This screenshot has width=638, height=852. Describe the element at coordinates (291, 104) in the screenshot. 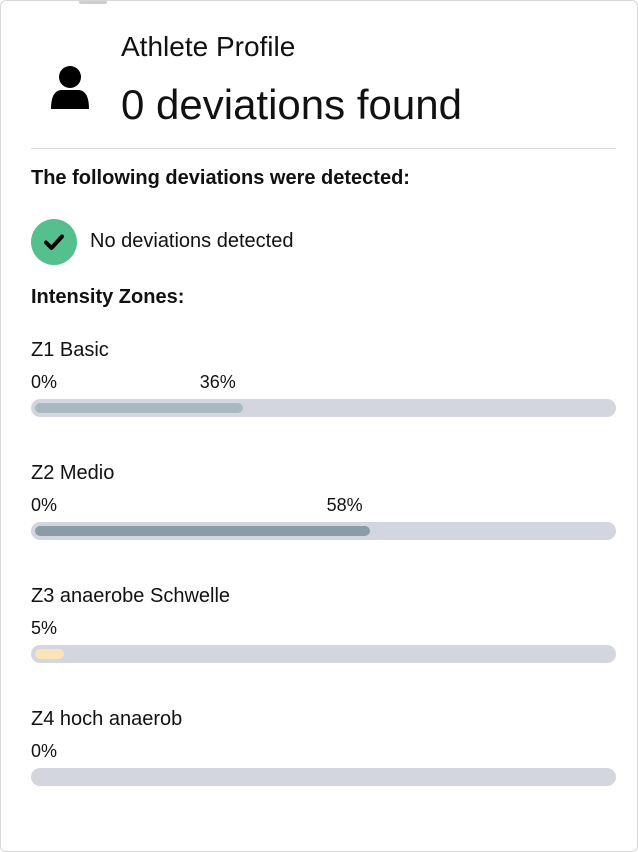

I see `deviation-count-title: 0 deviations found` at that location.